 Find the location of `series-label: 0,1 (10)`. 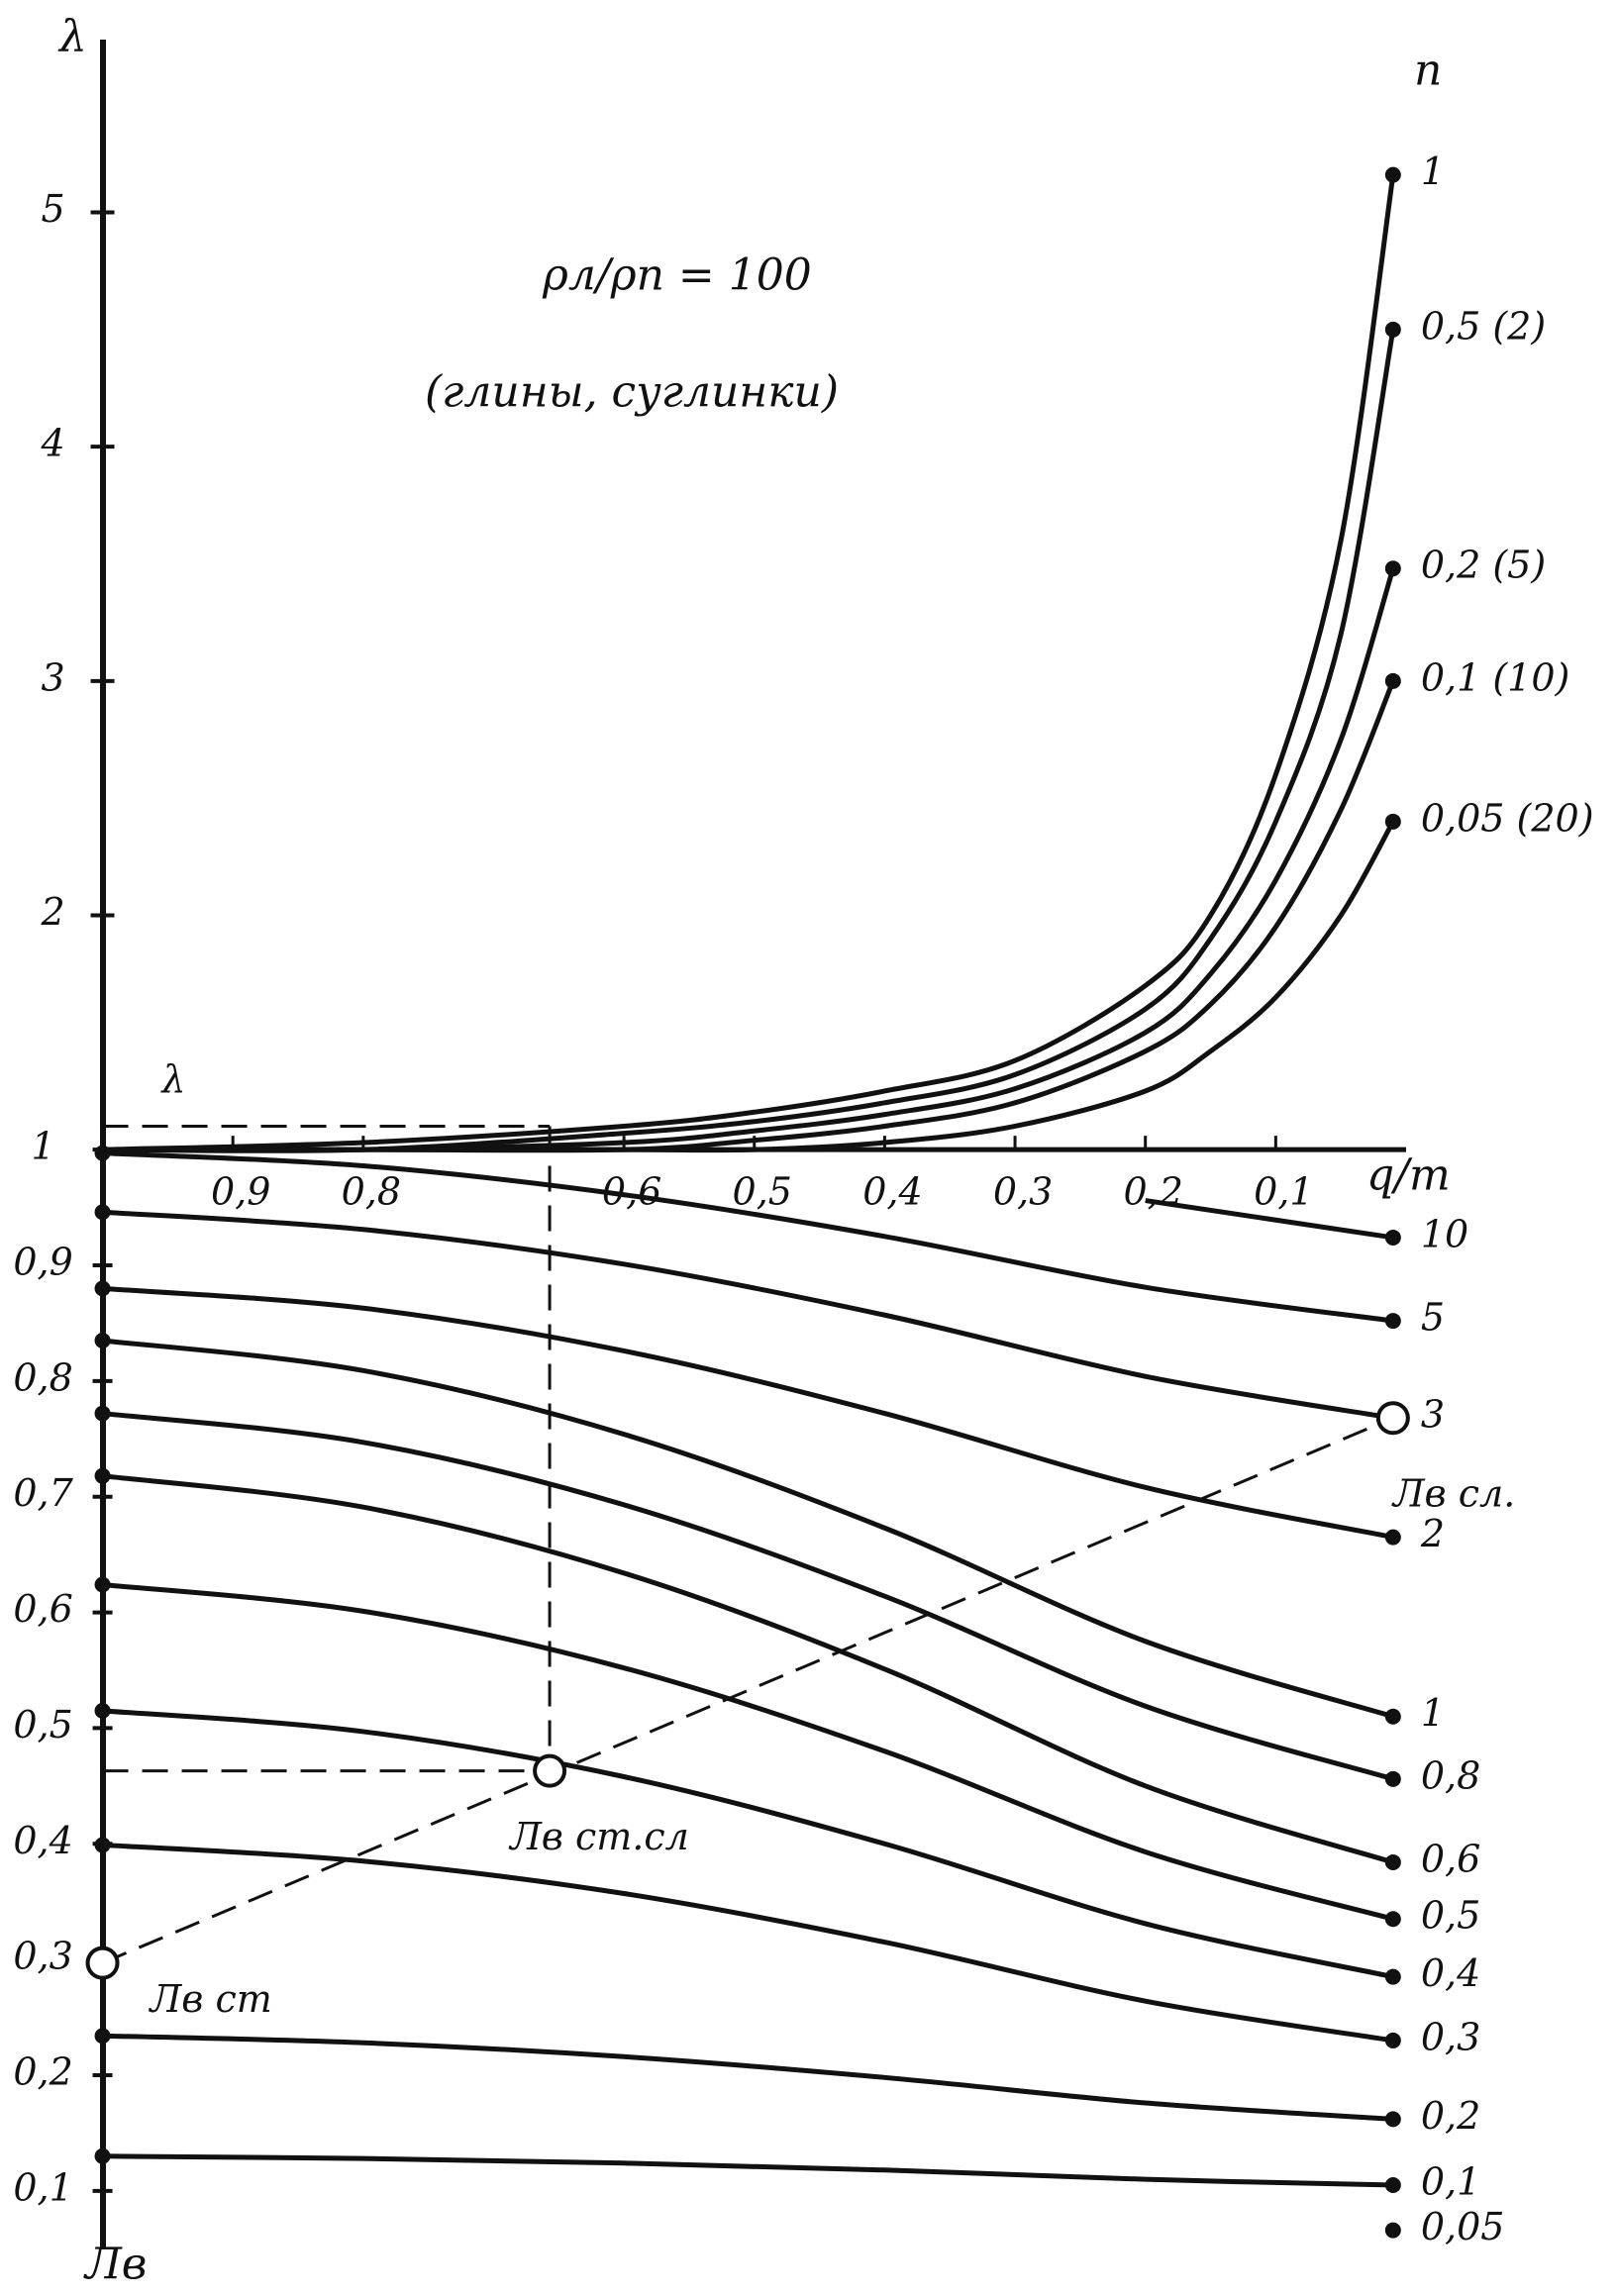

series-label: 0,1 (10) is located at coordinates (1495, 677).